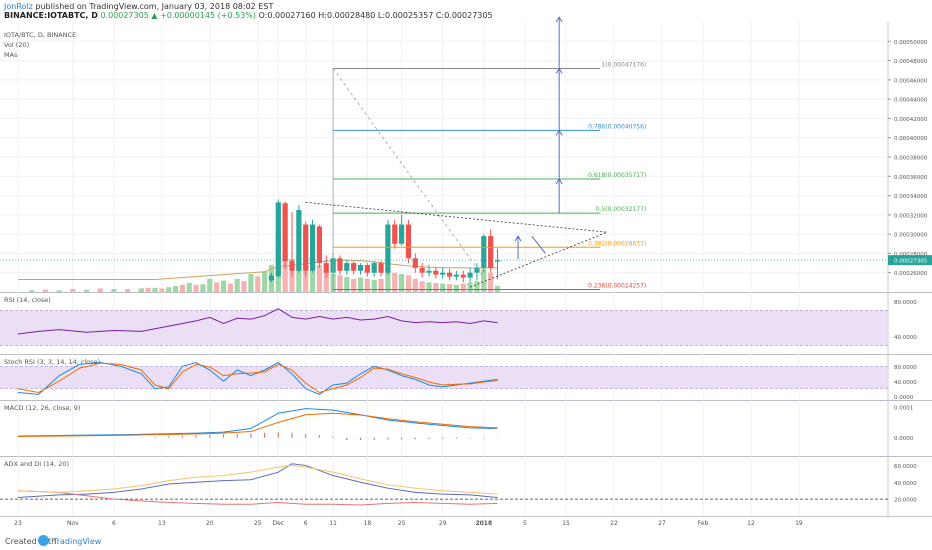  What do you see at coordinates (538, 259) in the screenshot?
I see `triangle-lower-line` at bounding box center [538, 259].